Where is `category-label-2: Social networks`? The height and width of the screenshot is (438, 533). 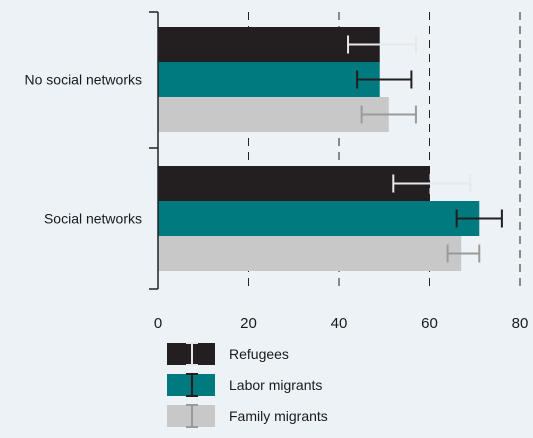 category-label-2: Social networks is located at coordinates (93, 219).